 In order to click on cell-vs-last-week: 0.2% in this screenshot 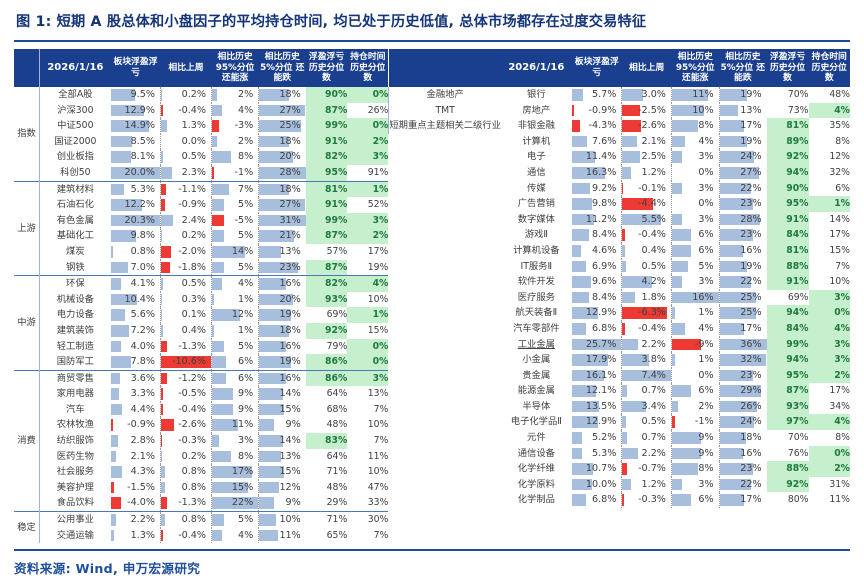, I will do `click(185, 236)`.